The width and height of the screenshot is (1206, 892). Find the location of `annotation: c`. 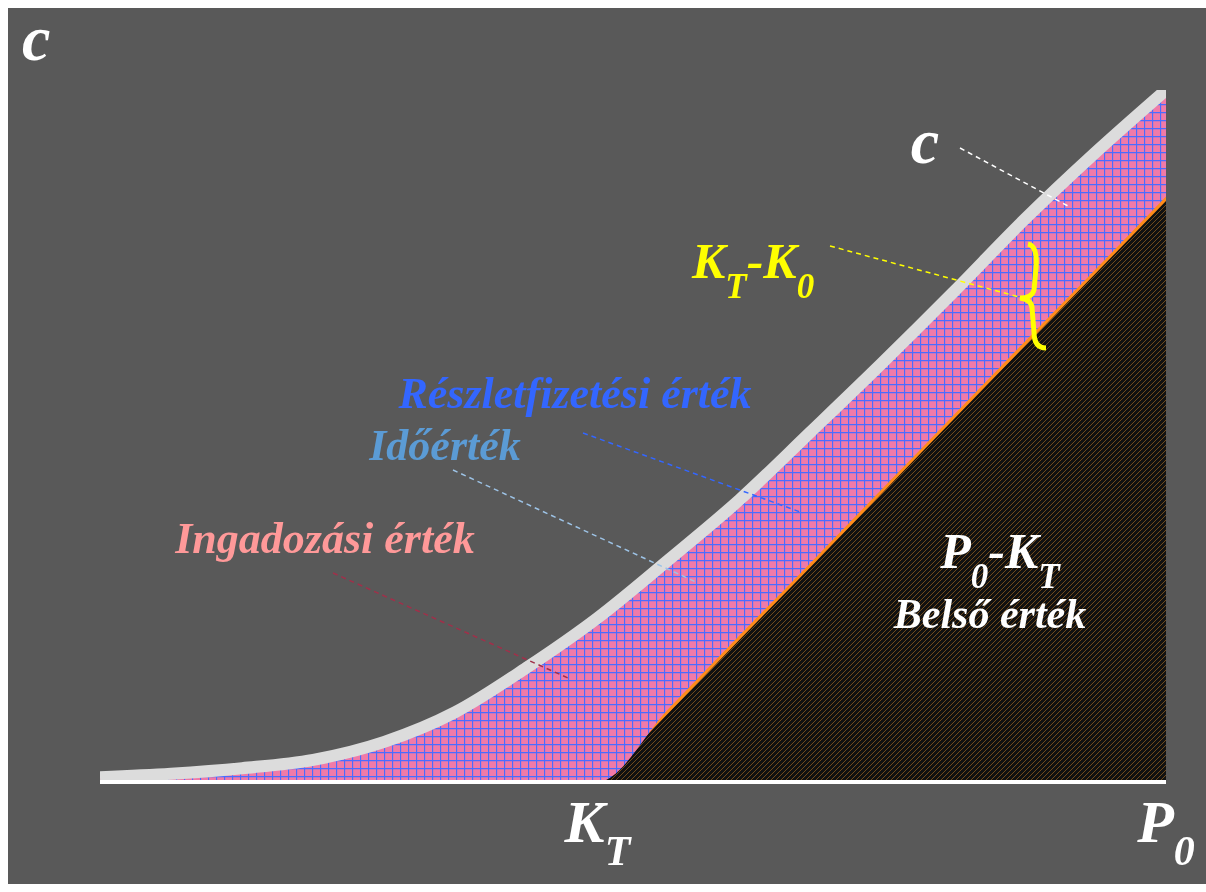

annotation: c is located at coordinates (925, 141).